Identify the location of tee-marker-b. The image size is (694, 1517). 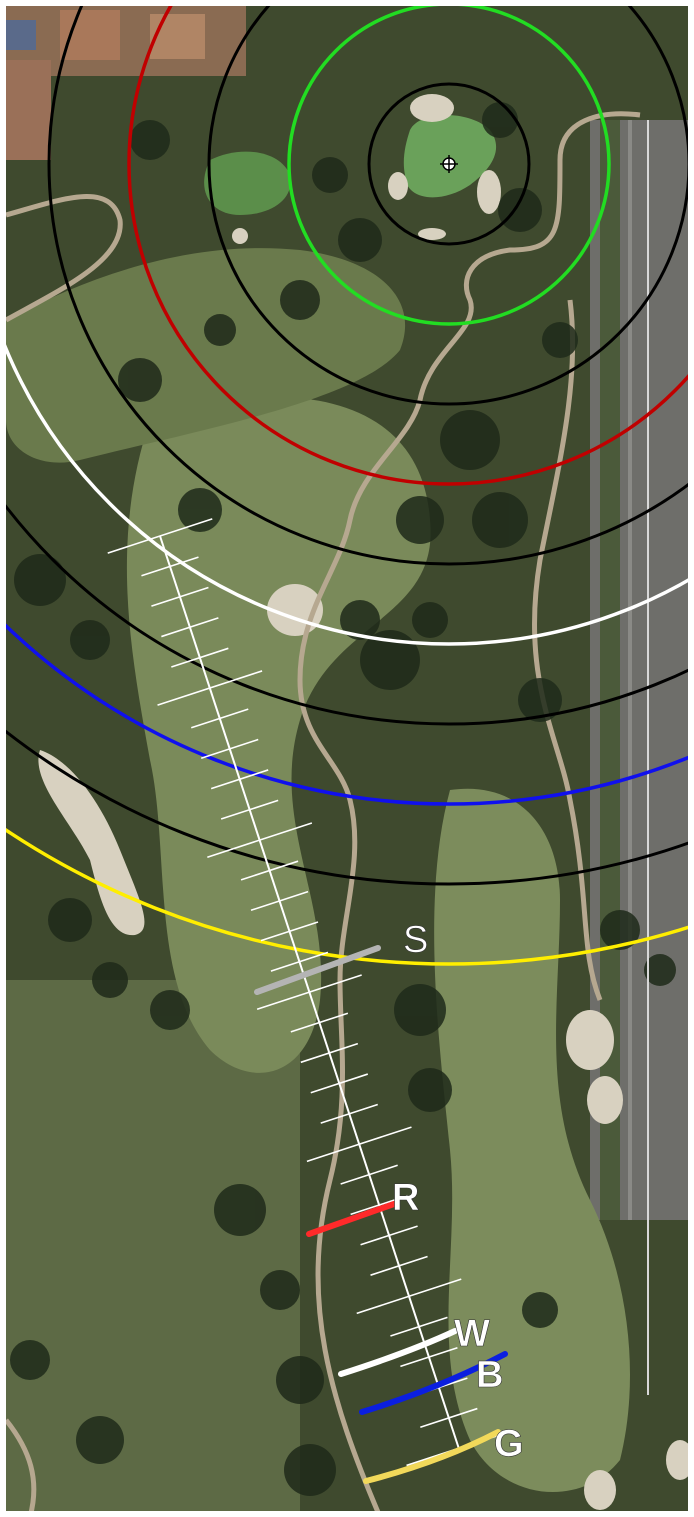
(433, 1383).